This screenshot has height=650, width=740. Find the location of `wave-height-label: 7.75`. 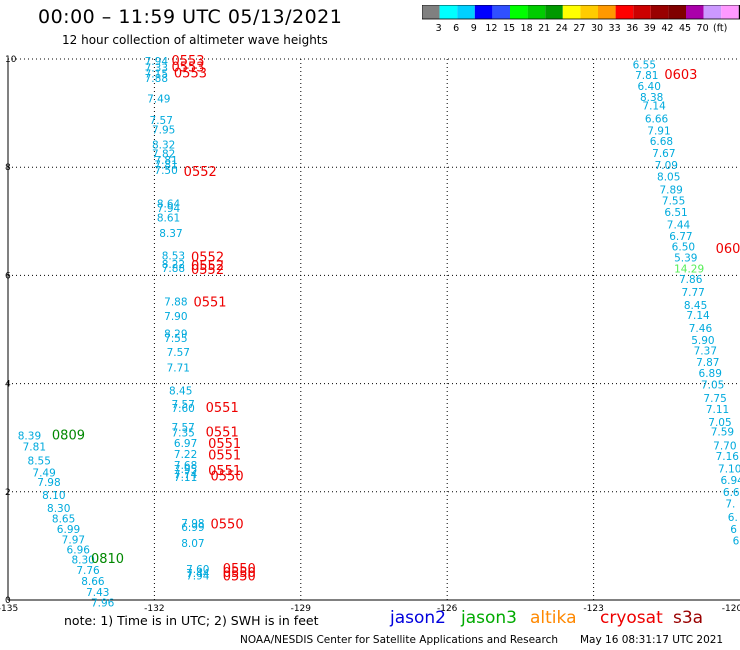

wave-height-label: 7.75 is located at coordinates (714, 399).